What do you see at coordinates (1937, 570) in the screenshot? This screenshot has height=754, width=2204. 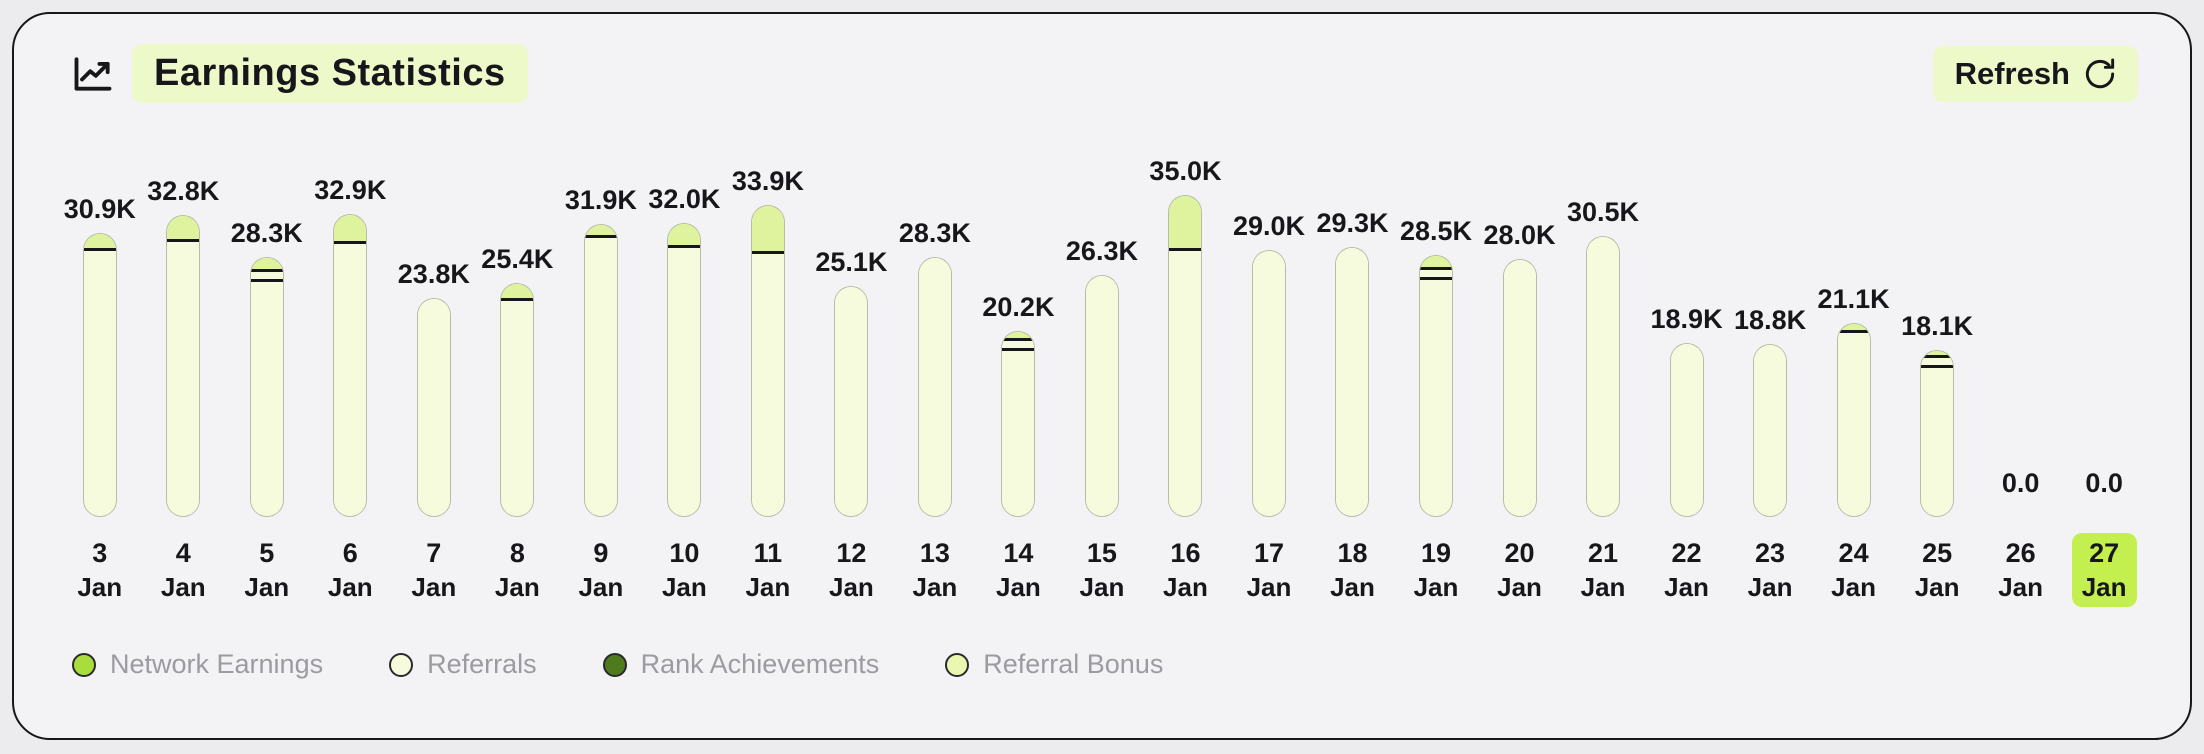 I see `date-label: 25 Jan` at bounding box center [1937, 570].